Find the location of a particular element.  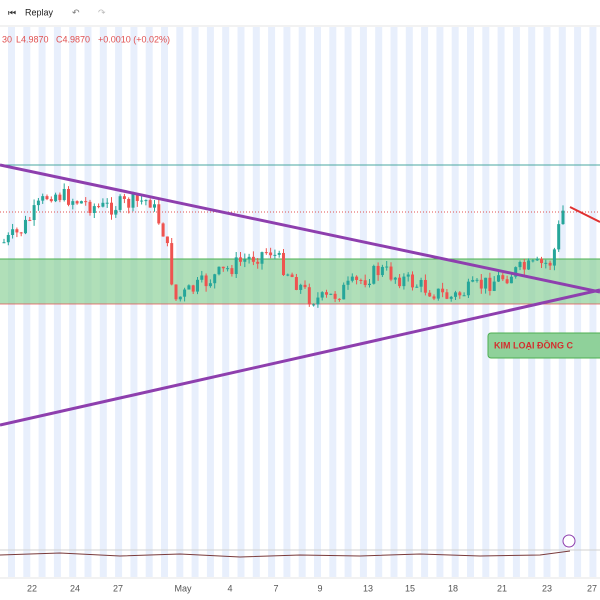

legend-time: 30 is located at coordinates (7, 39).